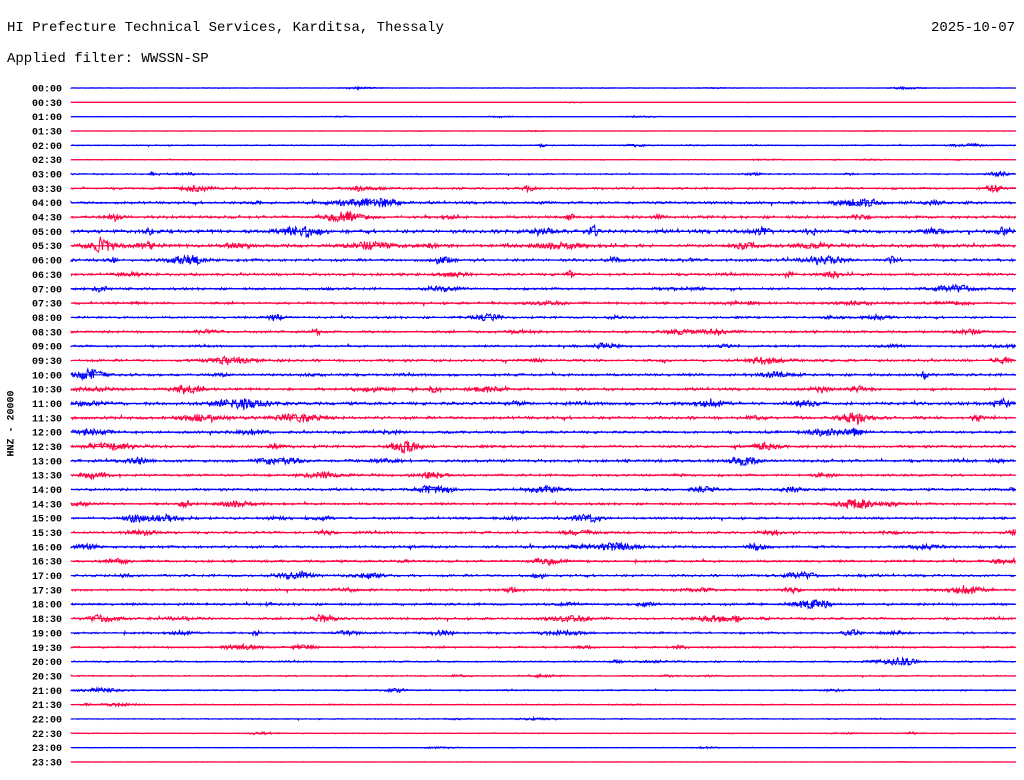  I want to click on time-label: 01:00, so click(47, 118).